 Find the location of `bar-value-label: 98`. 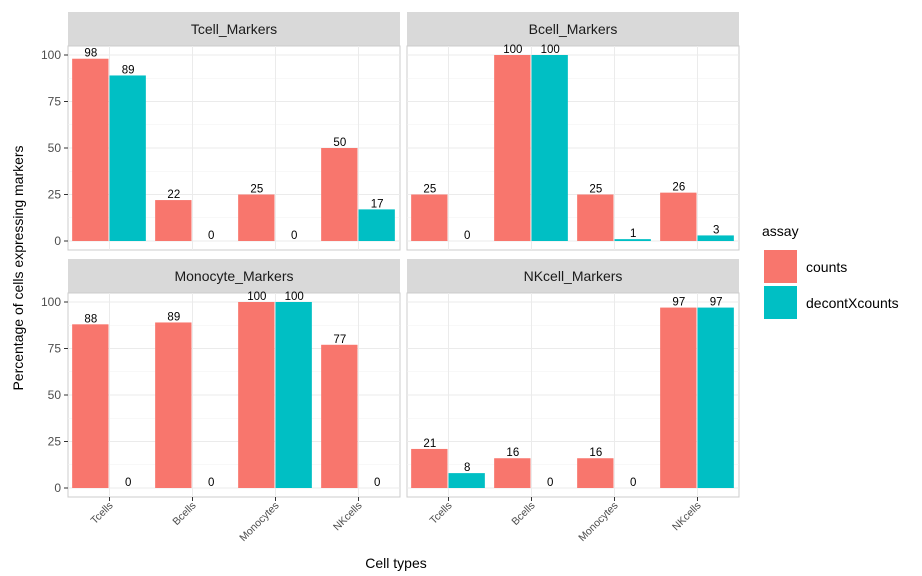

bar-value-label: 98 is located at coordinates (90, 54).